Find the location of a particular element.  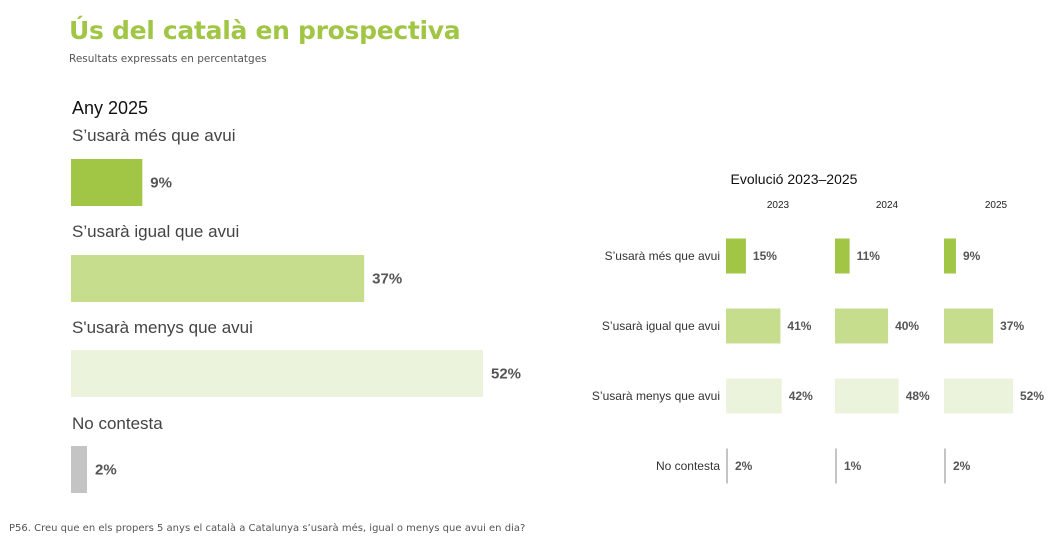

value-label: 42% is located at coordinates (801, 396).